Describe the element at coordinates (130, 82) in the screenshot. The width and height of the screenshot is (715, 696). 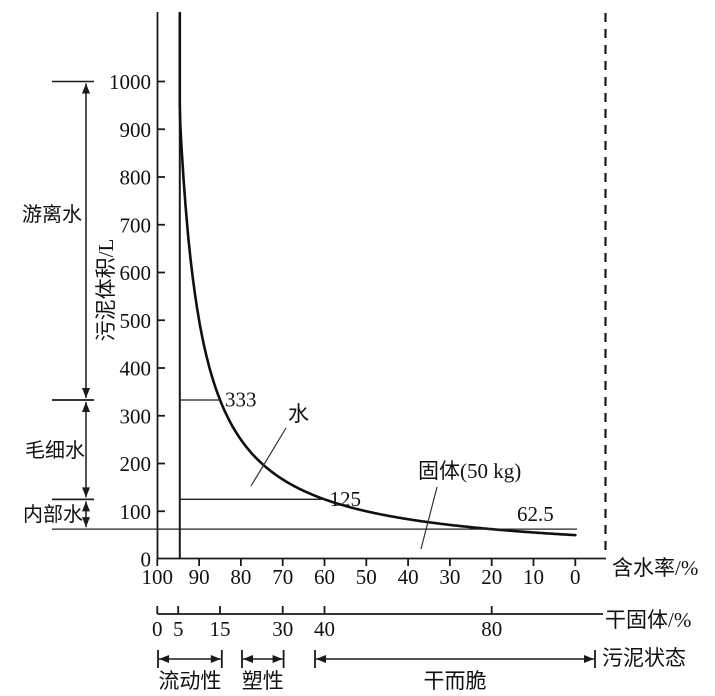
I see `y-tick-label: 1000` at that location.